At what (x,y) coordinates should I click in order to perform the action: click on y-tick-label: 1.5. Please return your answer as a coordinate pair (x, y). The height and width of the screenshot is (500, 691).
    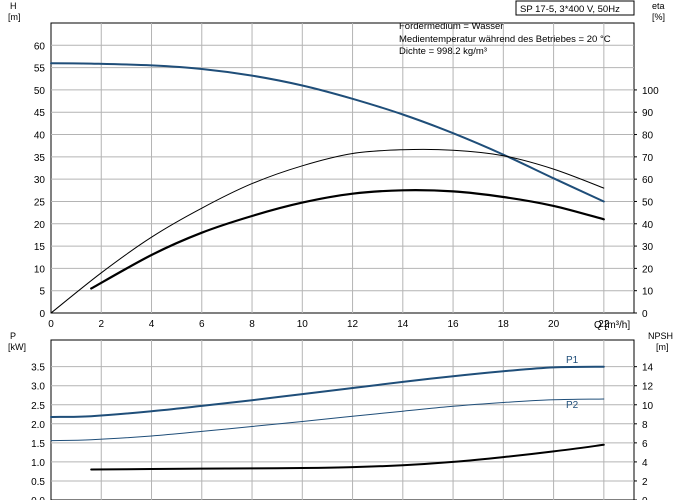
    Looking at the image, I should click on (38, 444).